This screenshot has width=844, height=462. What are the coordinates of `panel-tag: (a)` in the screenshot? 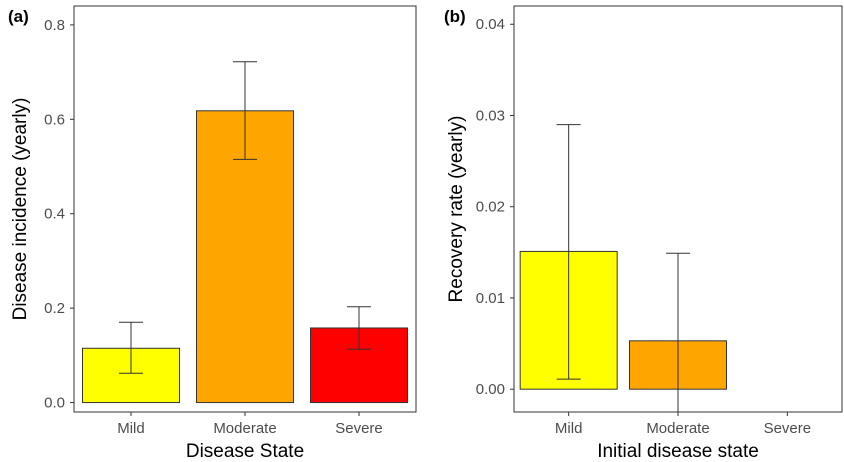 It's located at (18, 16).